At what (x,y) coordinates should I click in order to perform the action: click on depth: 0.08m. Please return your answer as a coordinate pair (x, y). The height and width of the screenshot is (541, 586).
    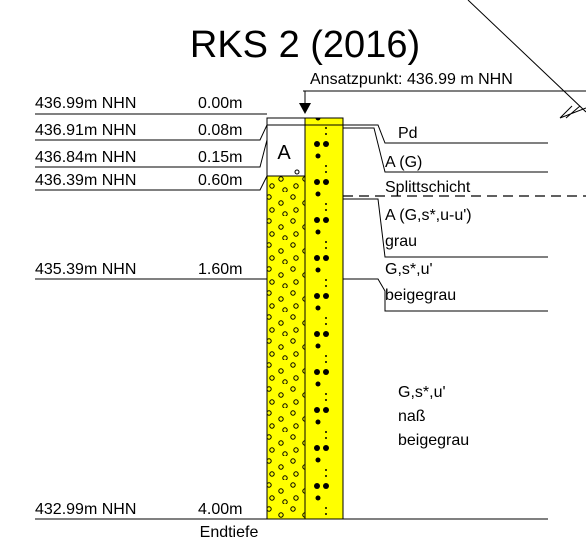
    Looking at the image, I should click on (220, 130).